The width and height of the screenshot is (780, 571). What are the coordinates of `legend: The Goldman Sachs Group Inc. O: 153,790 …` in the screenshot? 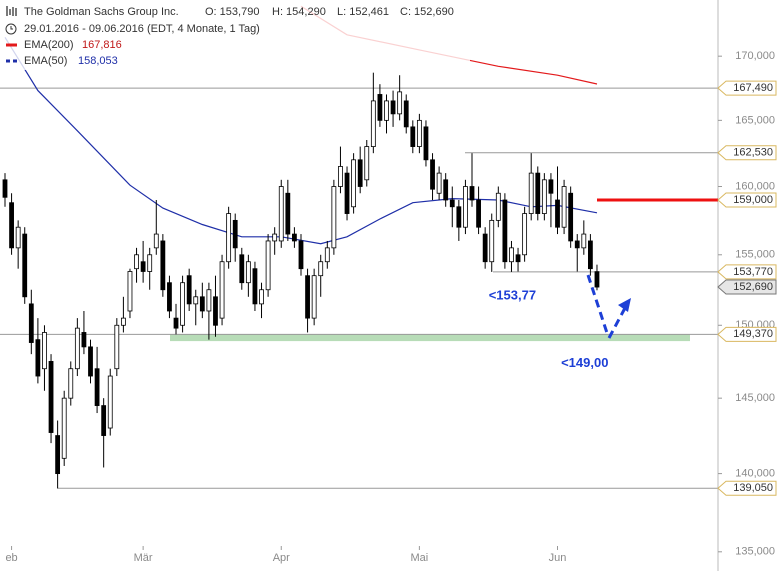 It's located at (235, 35).